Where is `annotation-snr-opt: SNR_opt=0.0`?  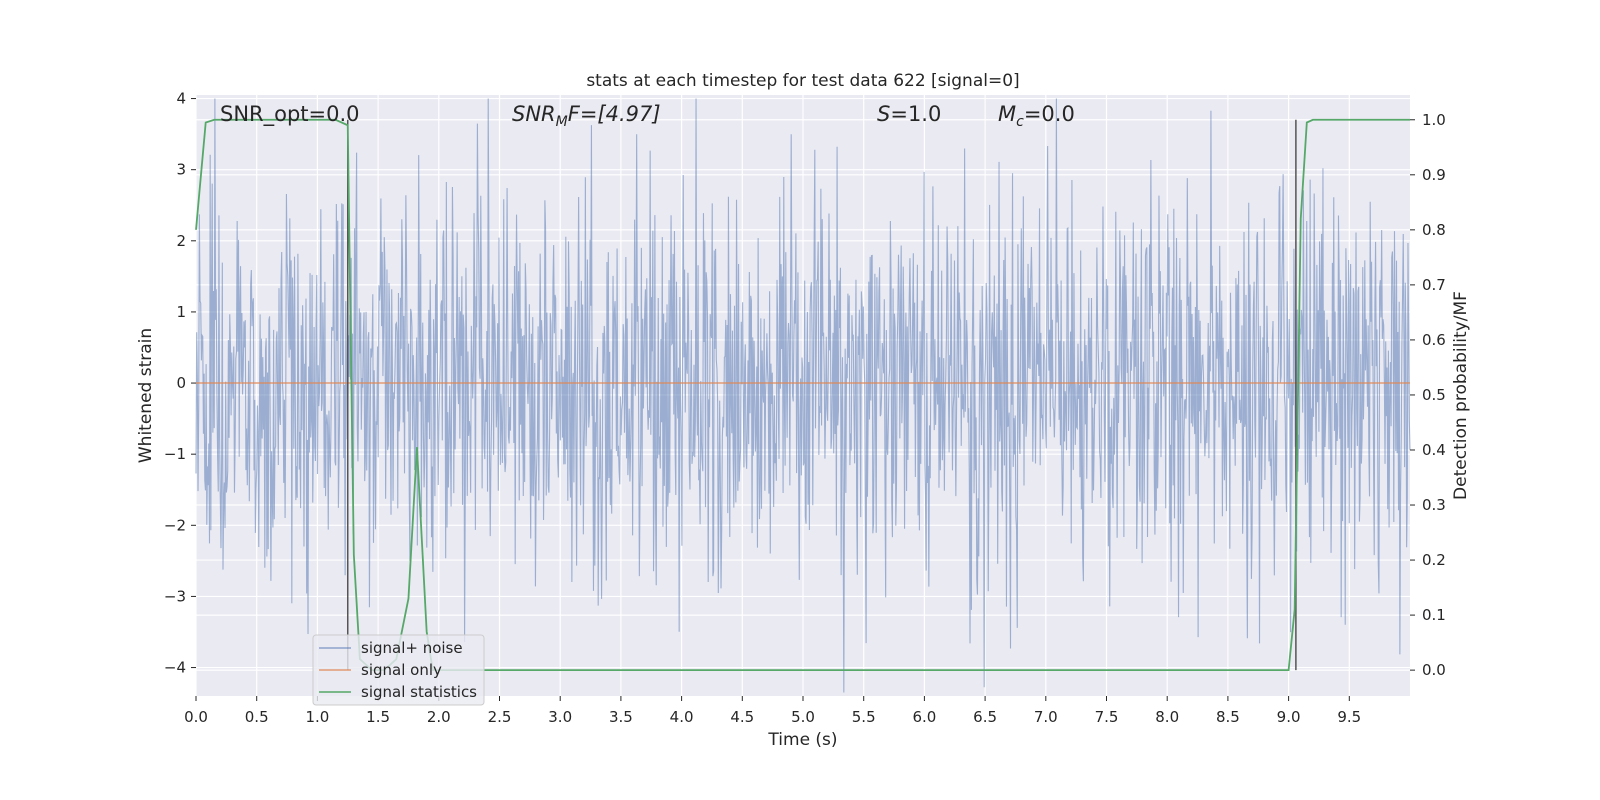
annotation-snr-opt: SNR_opt=0.0 is located at coordinates (290, 114).